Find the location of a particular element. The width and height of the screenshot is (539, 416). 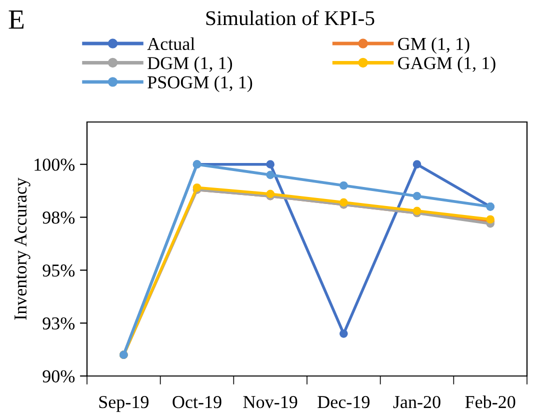

legend-label: PSOGM (1, 1) is located at coordinates (200, 84).